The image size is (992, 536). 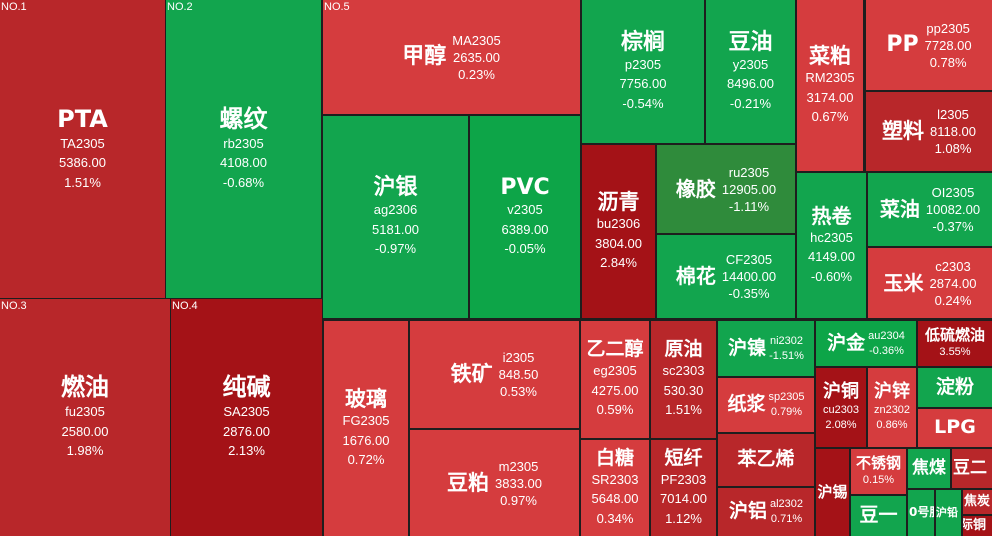 I want to click on price: 5648.00, so click(x=615, y=499).